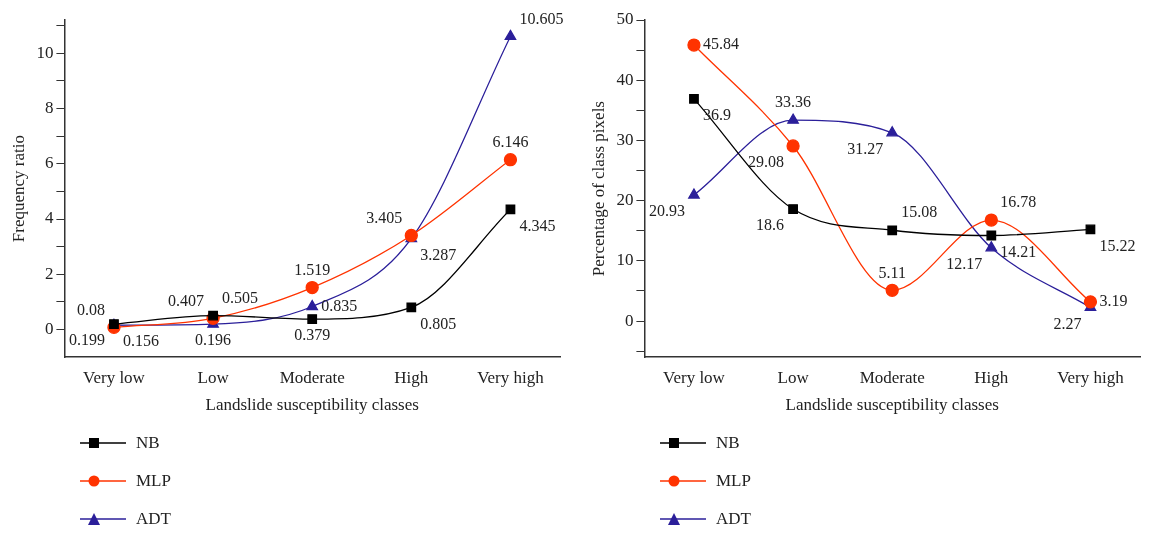 This screenshot has width=1160, height=549. I want to click on data-label: 16.78, so click(1018, 202).